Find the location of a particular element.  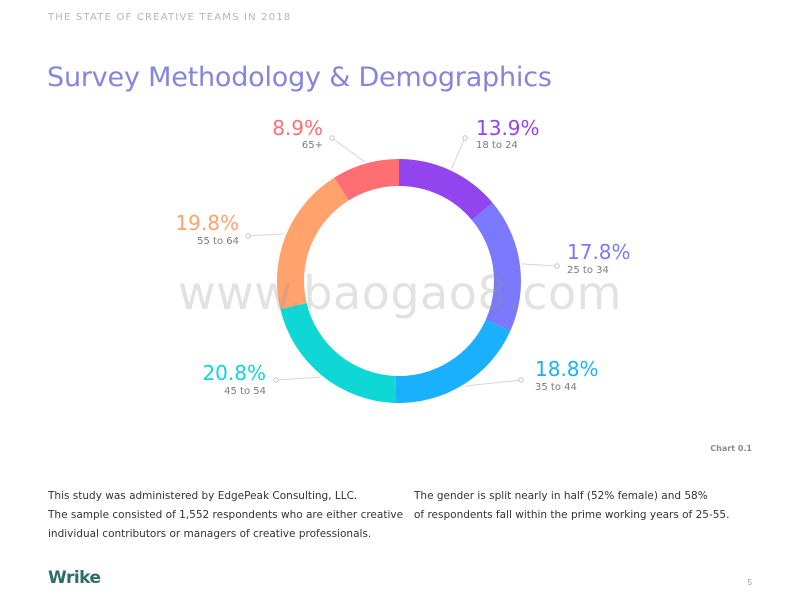

watermark: www.baogao8.com is located at coordinates (400, 293).